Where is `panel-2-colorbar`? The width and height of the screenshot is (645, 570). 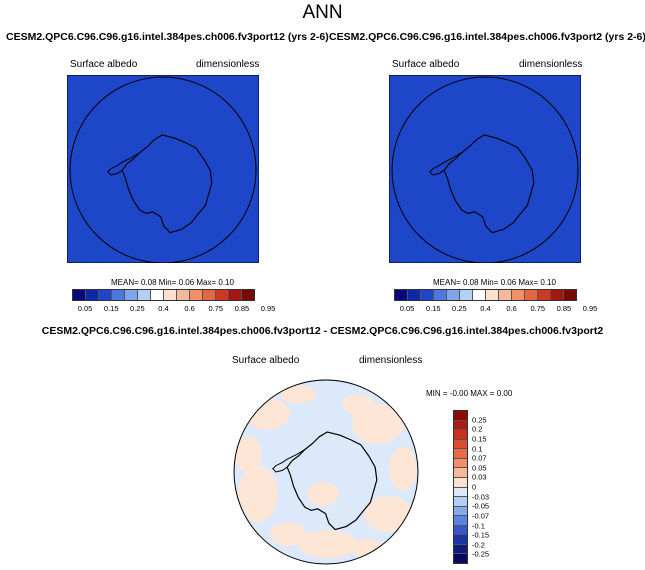 panel-2-colorbar is located at coordinates (485, 295).